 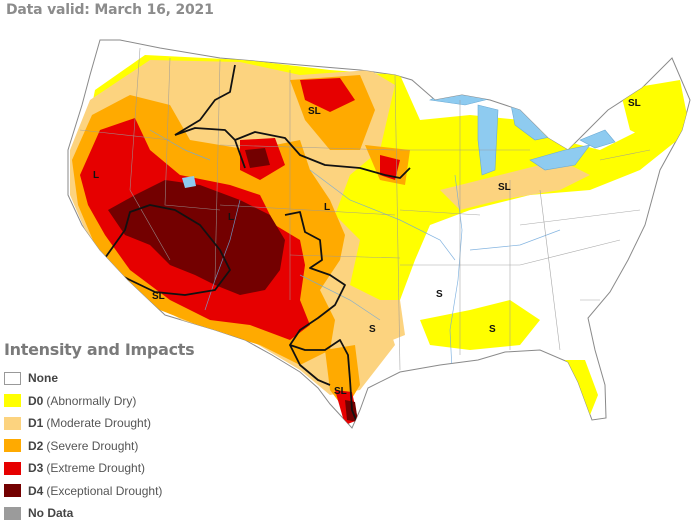 What do you see at coordinates (36, 445) in the screenshot?
I see `legend-code: D2` at bounding box center [36, 445].